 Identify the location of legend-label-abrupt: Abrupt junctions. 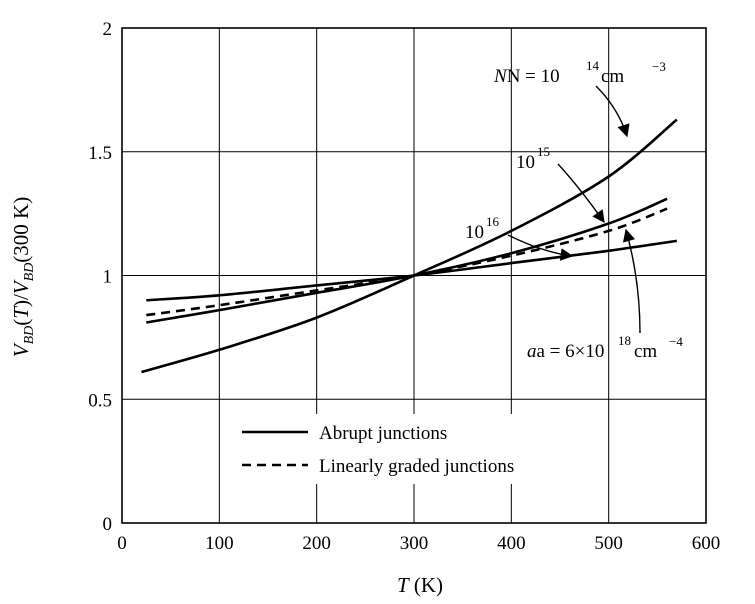
(383, 433).